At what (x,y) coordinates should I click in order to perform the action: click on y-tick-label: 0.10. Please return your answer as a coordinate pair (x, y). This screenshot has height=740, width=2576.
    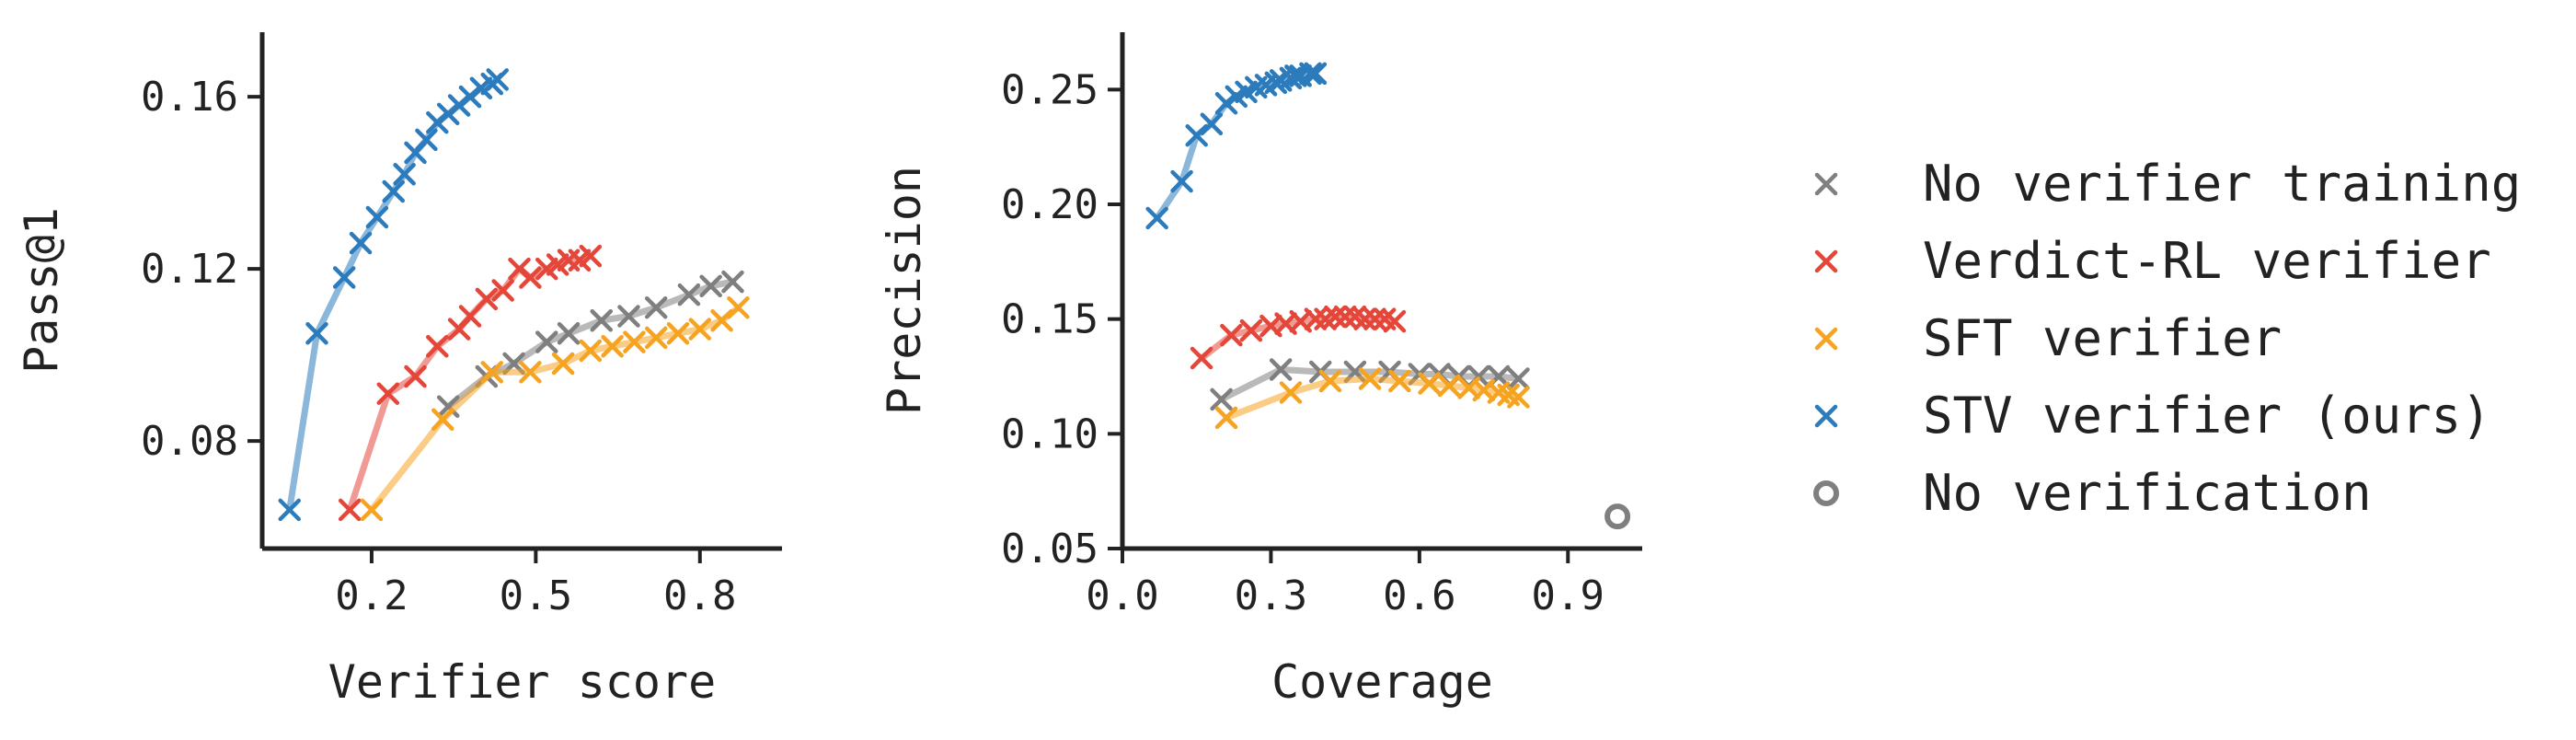
    Looking at the image, I should click on (1049, 433).